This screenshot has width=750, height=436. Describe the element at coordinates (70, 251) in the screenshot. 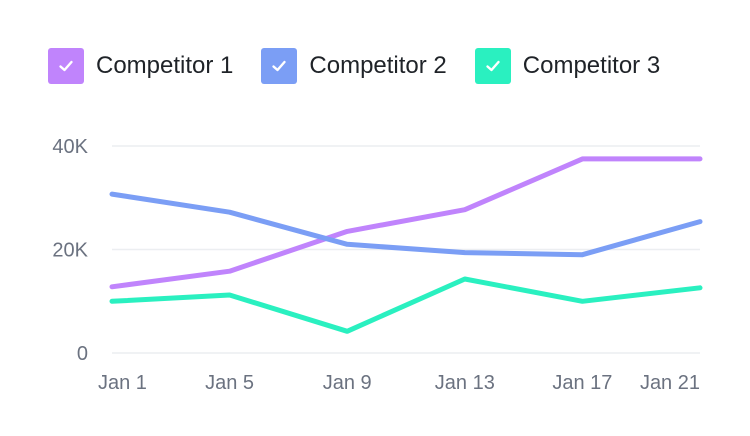

I see `y-tick-label: 20K` at that location.